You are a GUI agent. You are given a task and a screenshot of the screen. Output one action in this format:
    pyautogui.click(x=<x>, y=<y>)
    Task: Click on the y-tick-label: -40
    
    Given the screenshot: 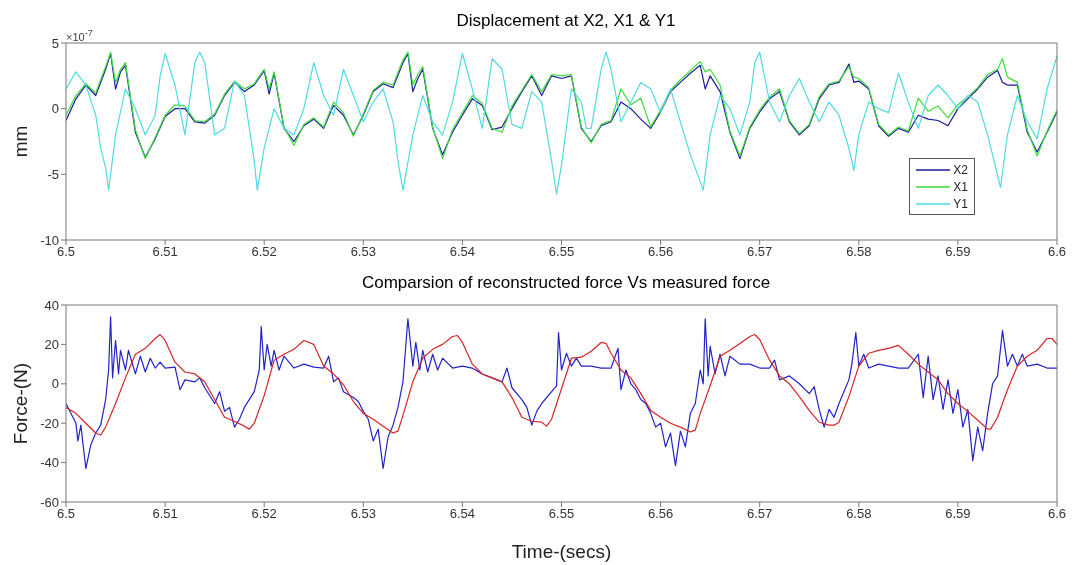 What is the action you would take?
    pyautogui.click(x=49, y=463)
    